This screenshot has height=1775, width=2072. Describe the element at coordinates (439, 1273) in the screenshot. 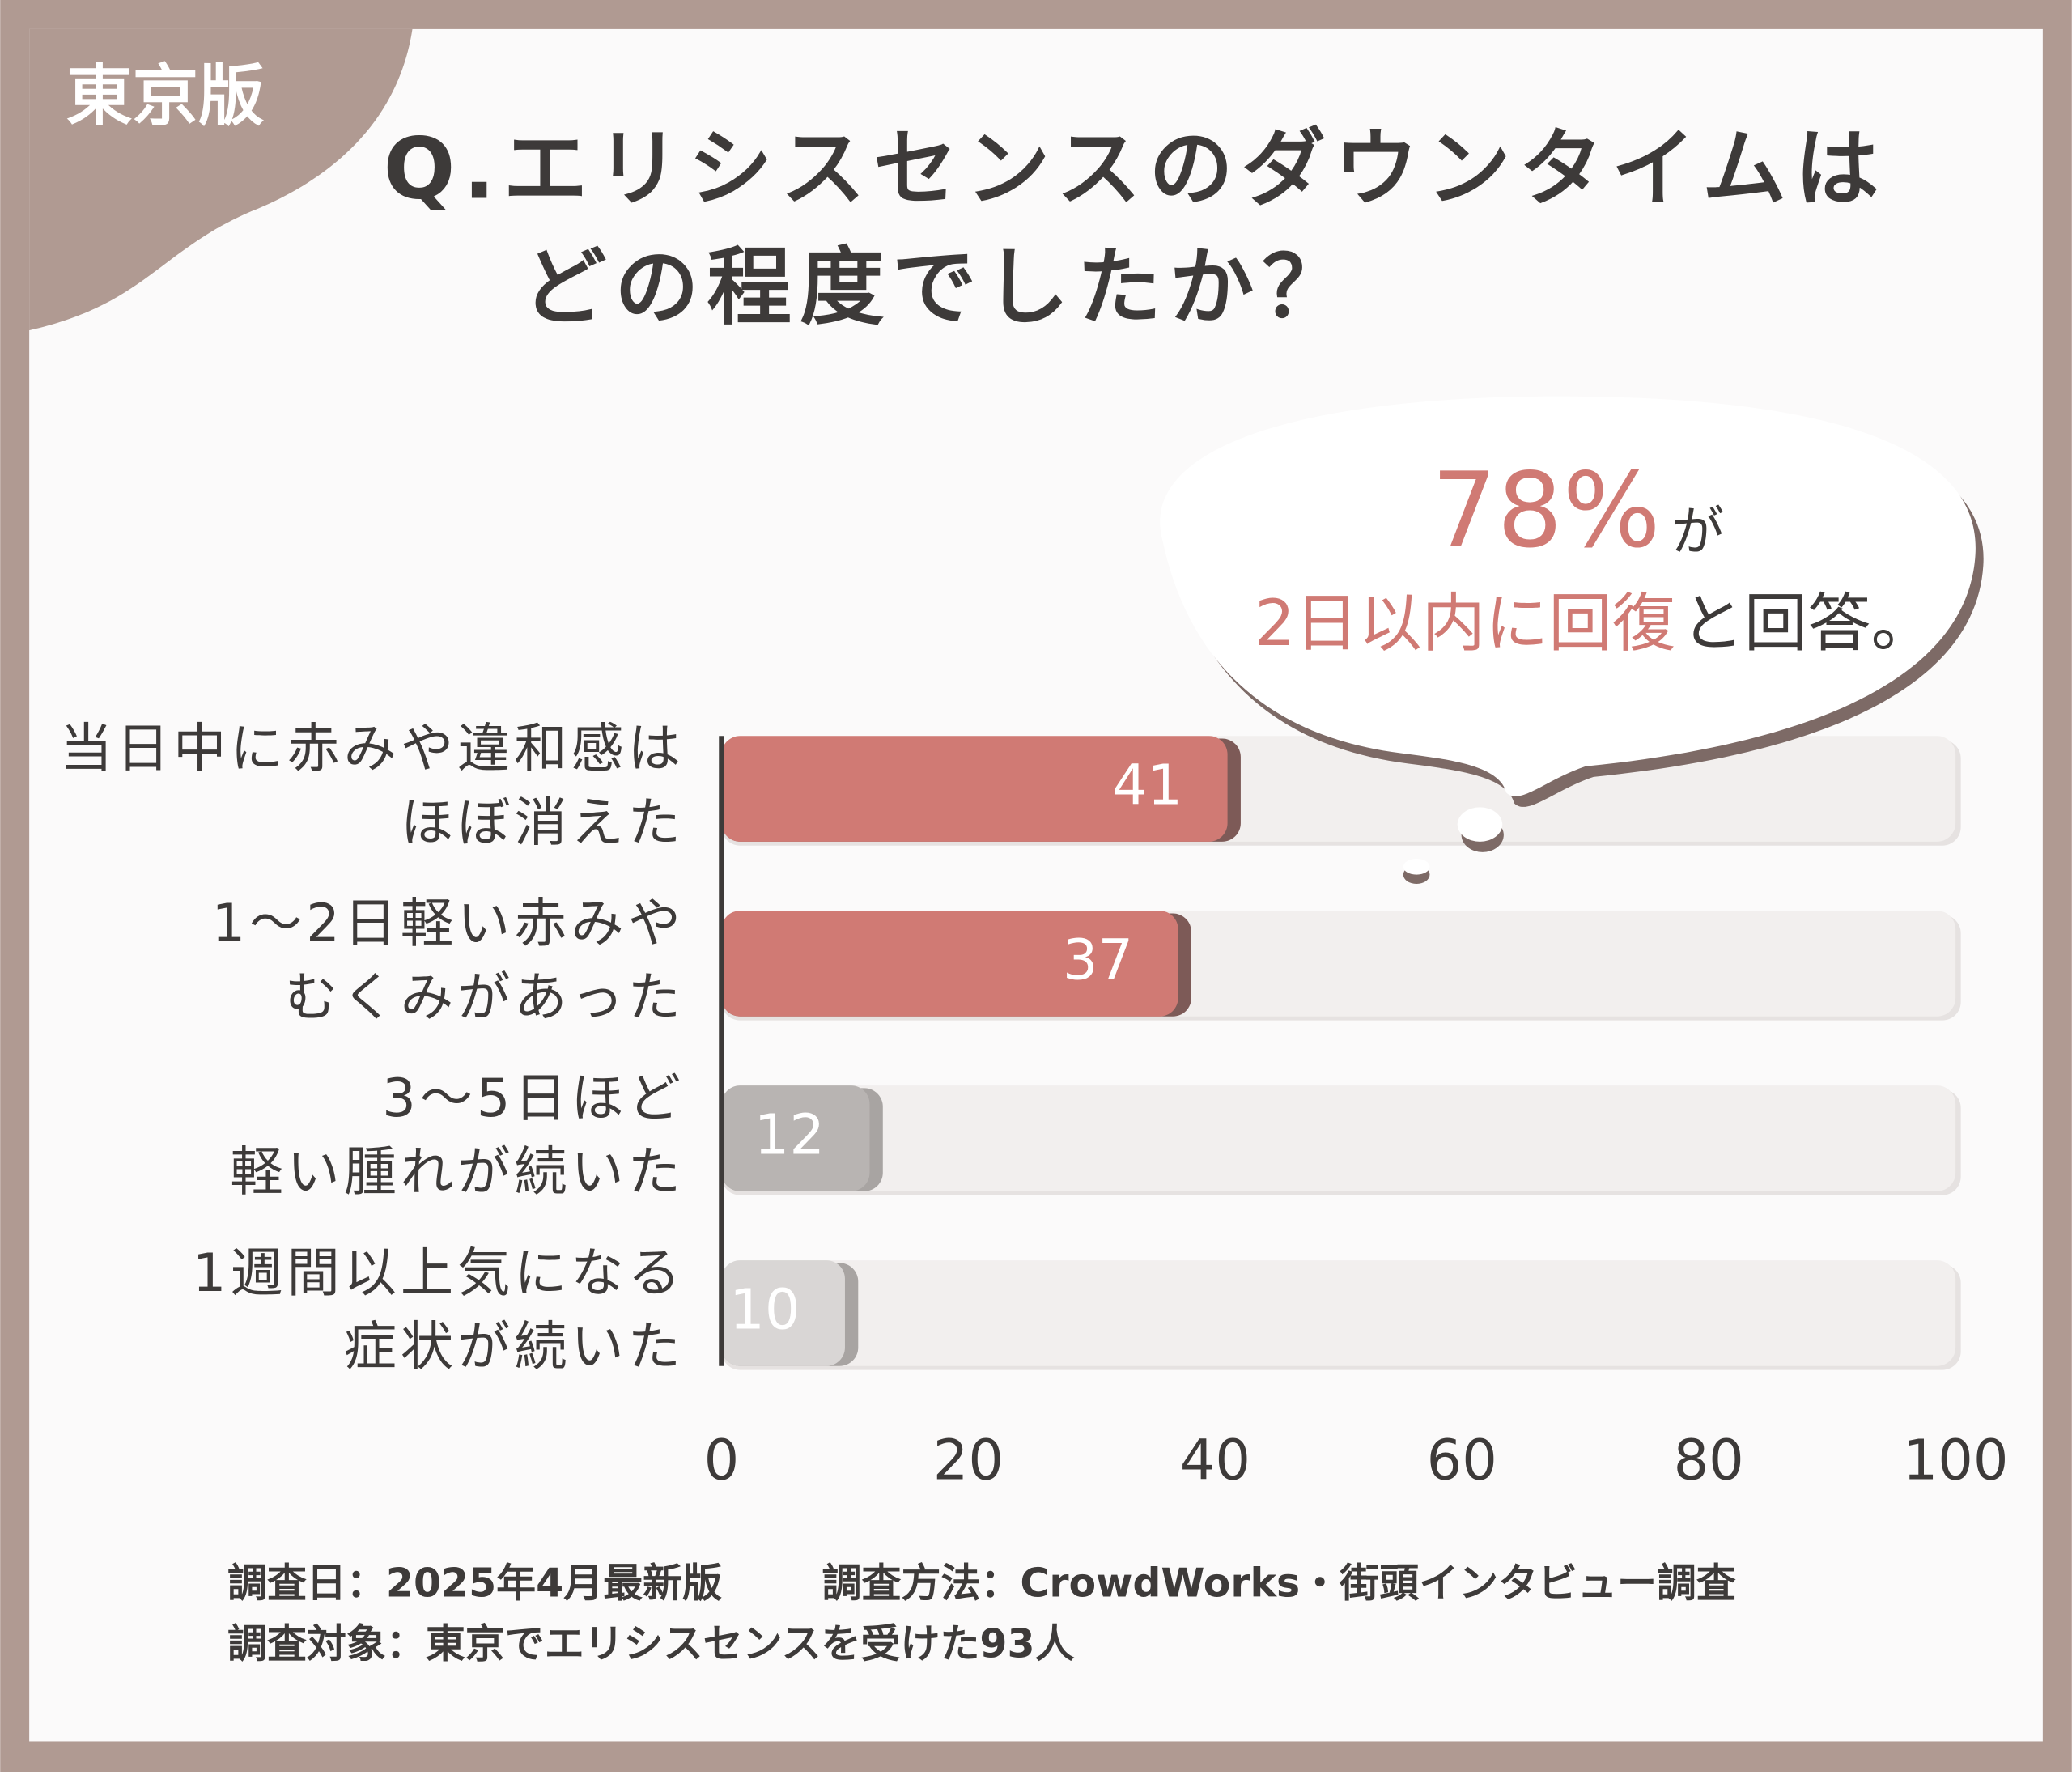

I see `y-tick-label: 1週間以上気になる` at that location.